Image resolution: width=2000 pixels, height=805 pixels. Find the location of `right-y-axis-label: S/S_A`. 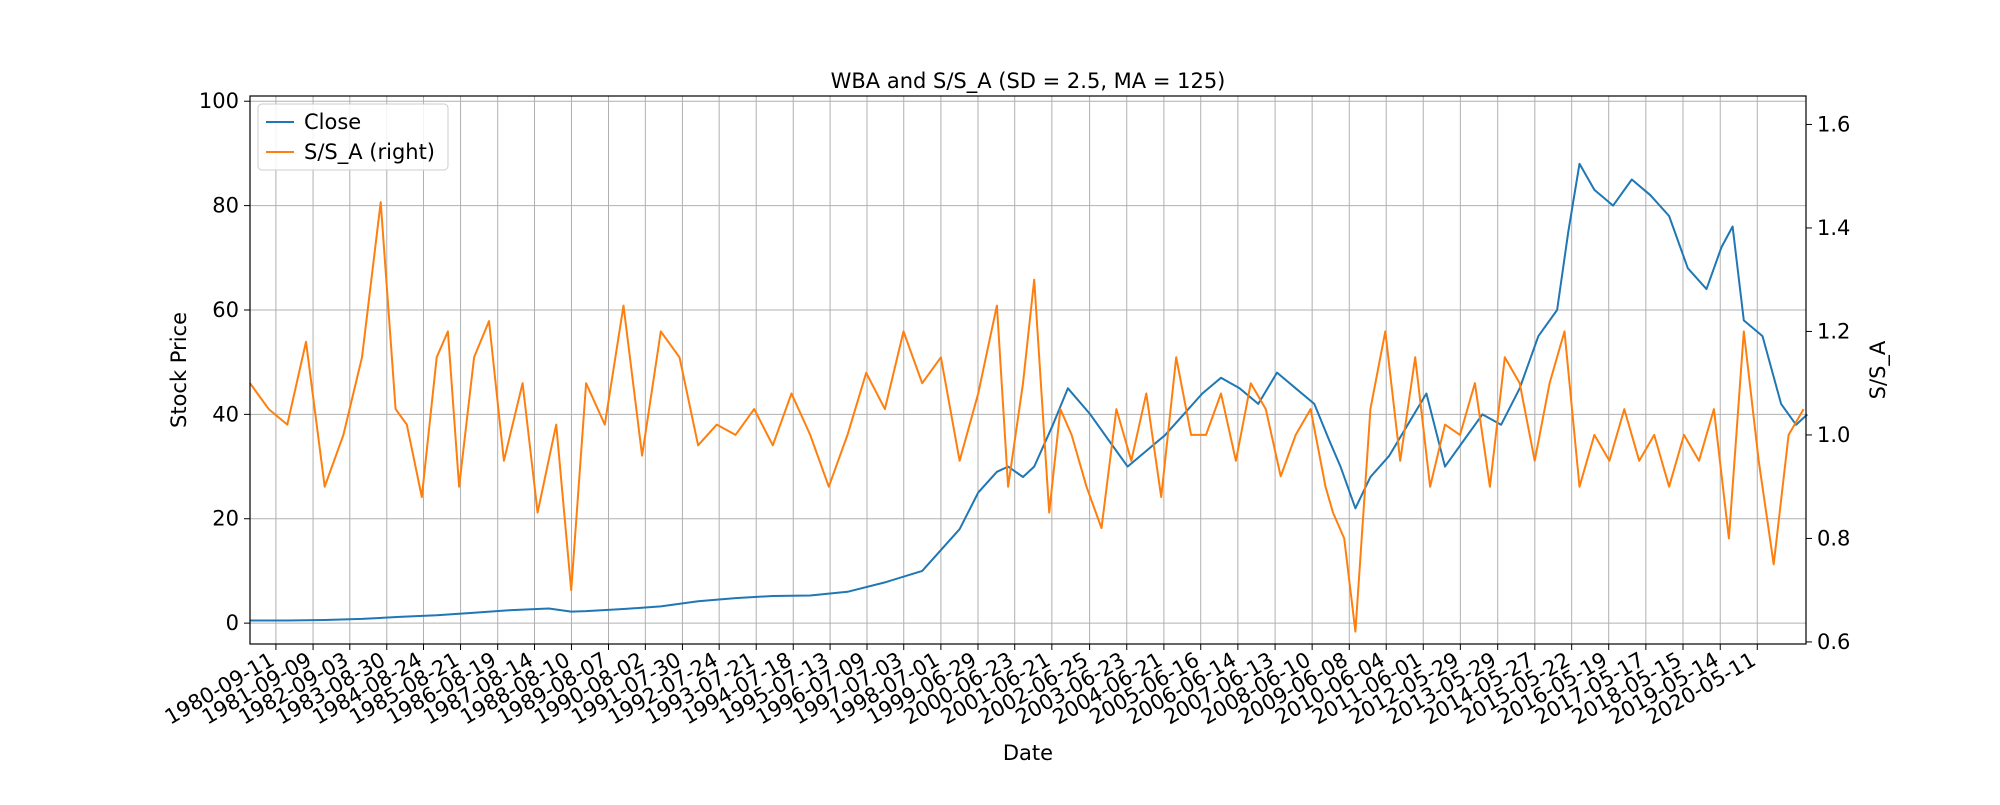

right-y-axis-label: S/S_A is located at coordinates (1878, 369).